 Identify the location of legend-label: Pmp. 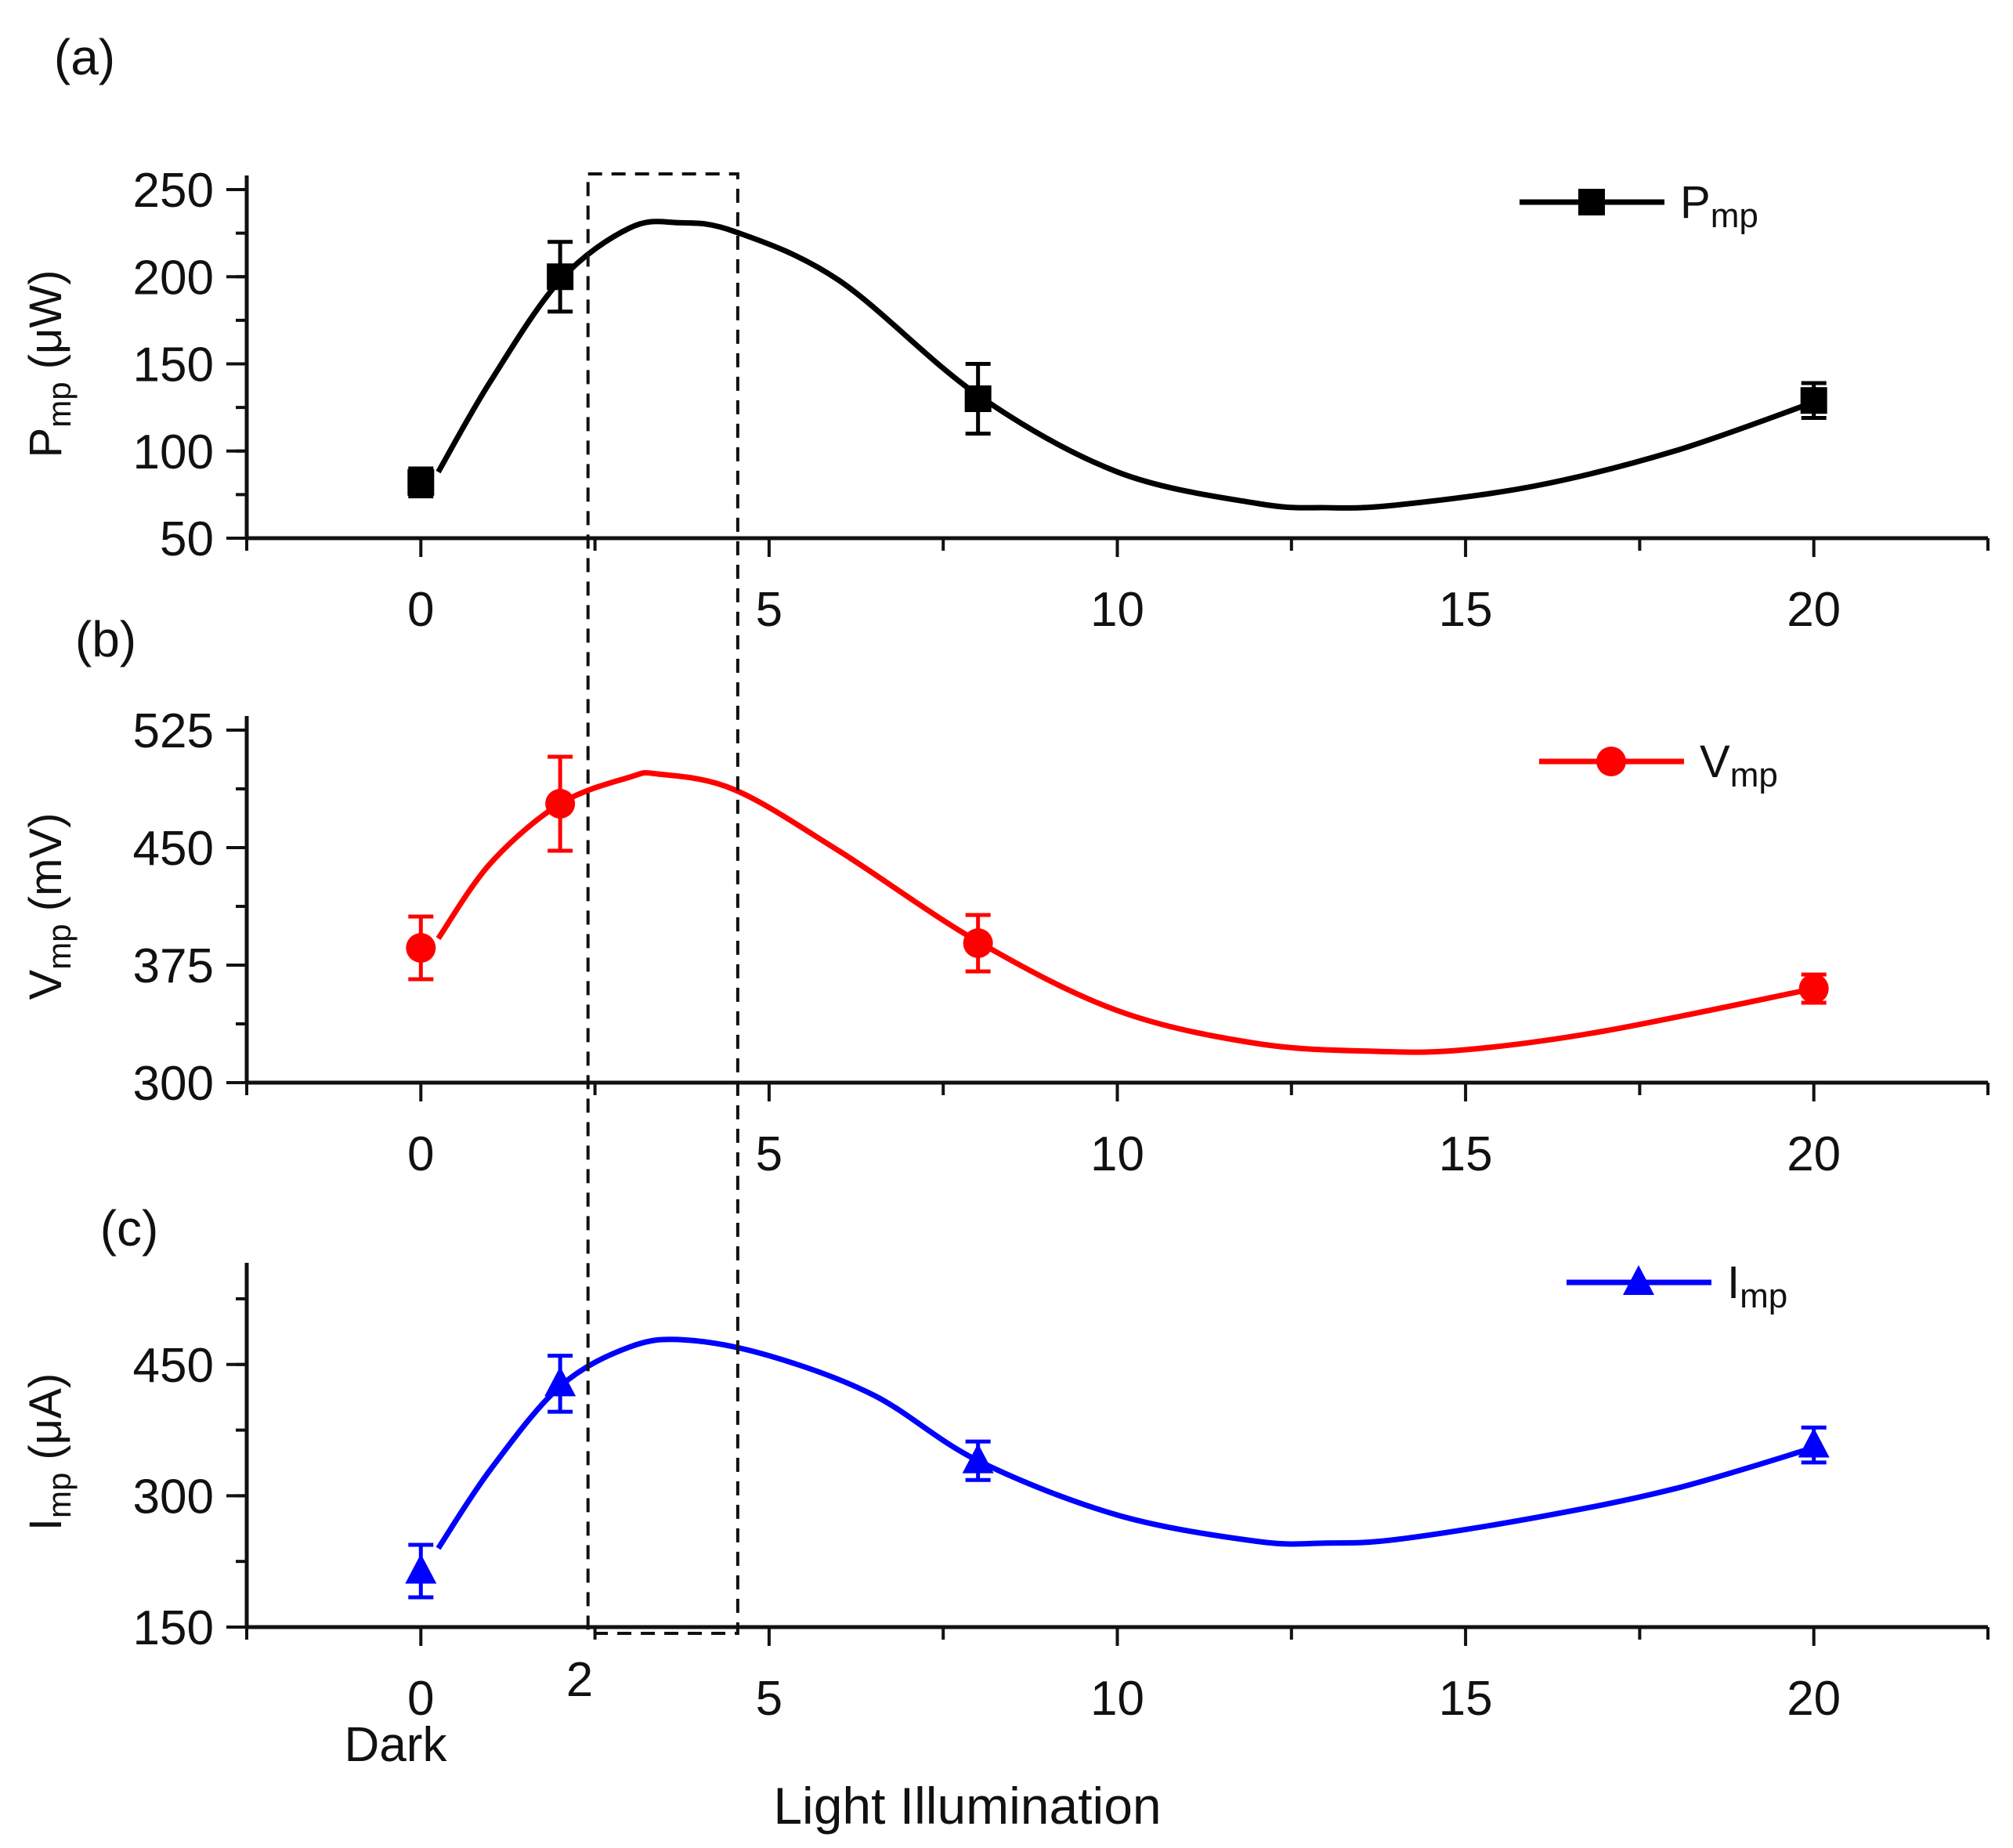
(1719, 206).